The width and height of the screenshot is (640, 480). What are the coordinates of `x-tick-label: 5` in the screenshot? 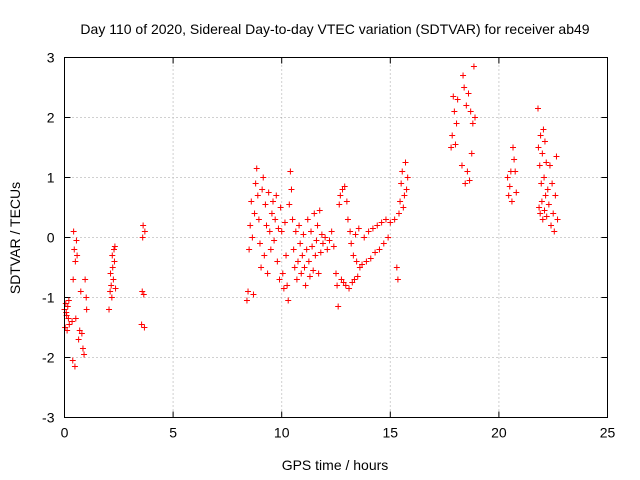 It's located at (173, 433).